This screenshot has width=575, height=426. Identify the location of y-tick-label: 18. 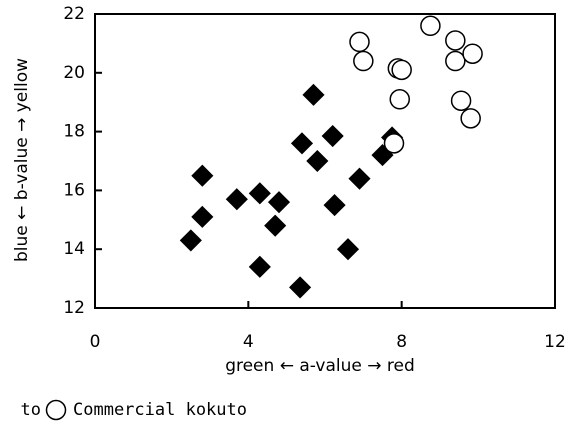
(74, 132).